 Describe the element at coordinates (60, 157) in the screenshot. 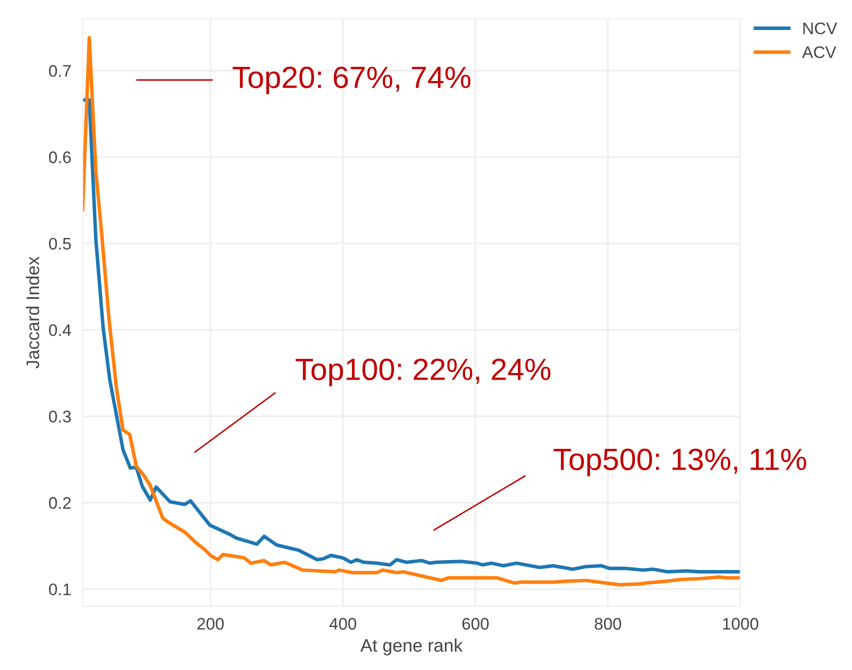

I see `y-tick-label: 0.6` at that location.